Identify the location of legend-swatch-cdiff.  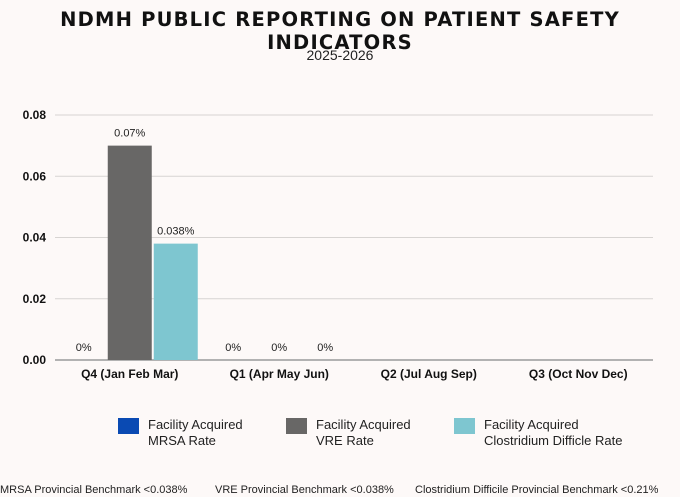
(464, 426).